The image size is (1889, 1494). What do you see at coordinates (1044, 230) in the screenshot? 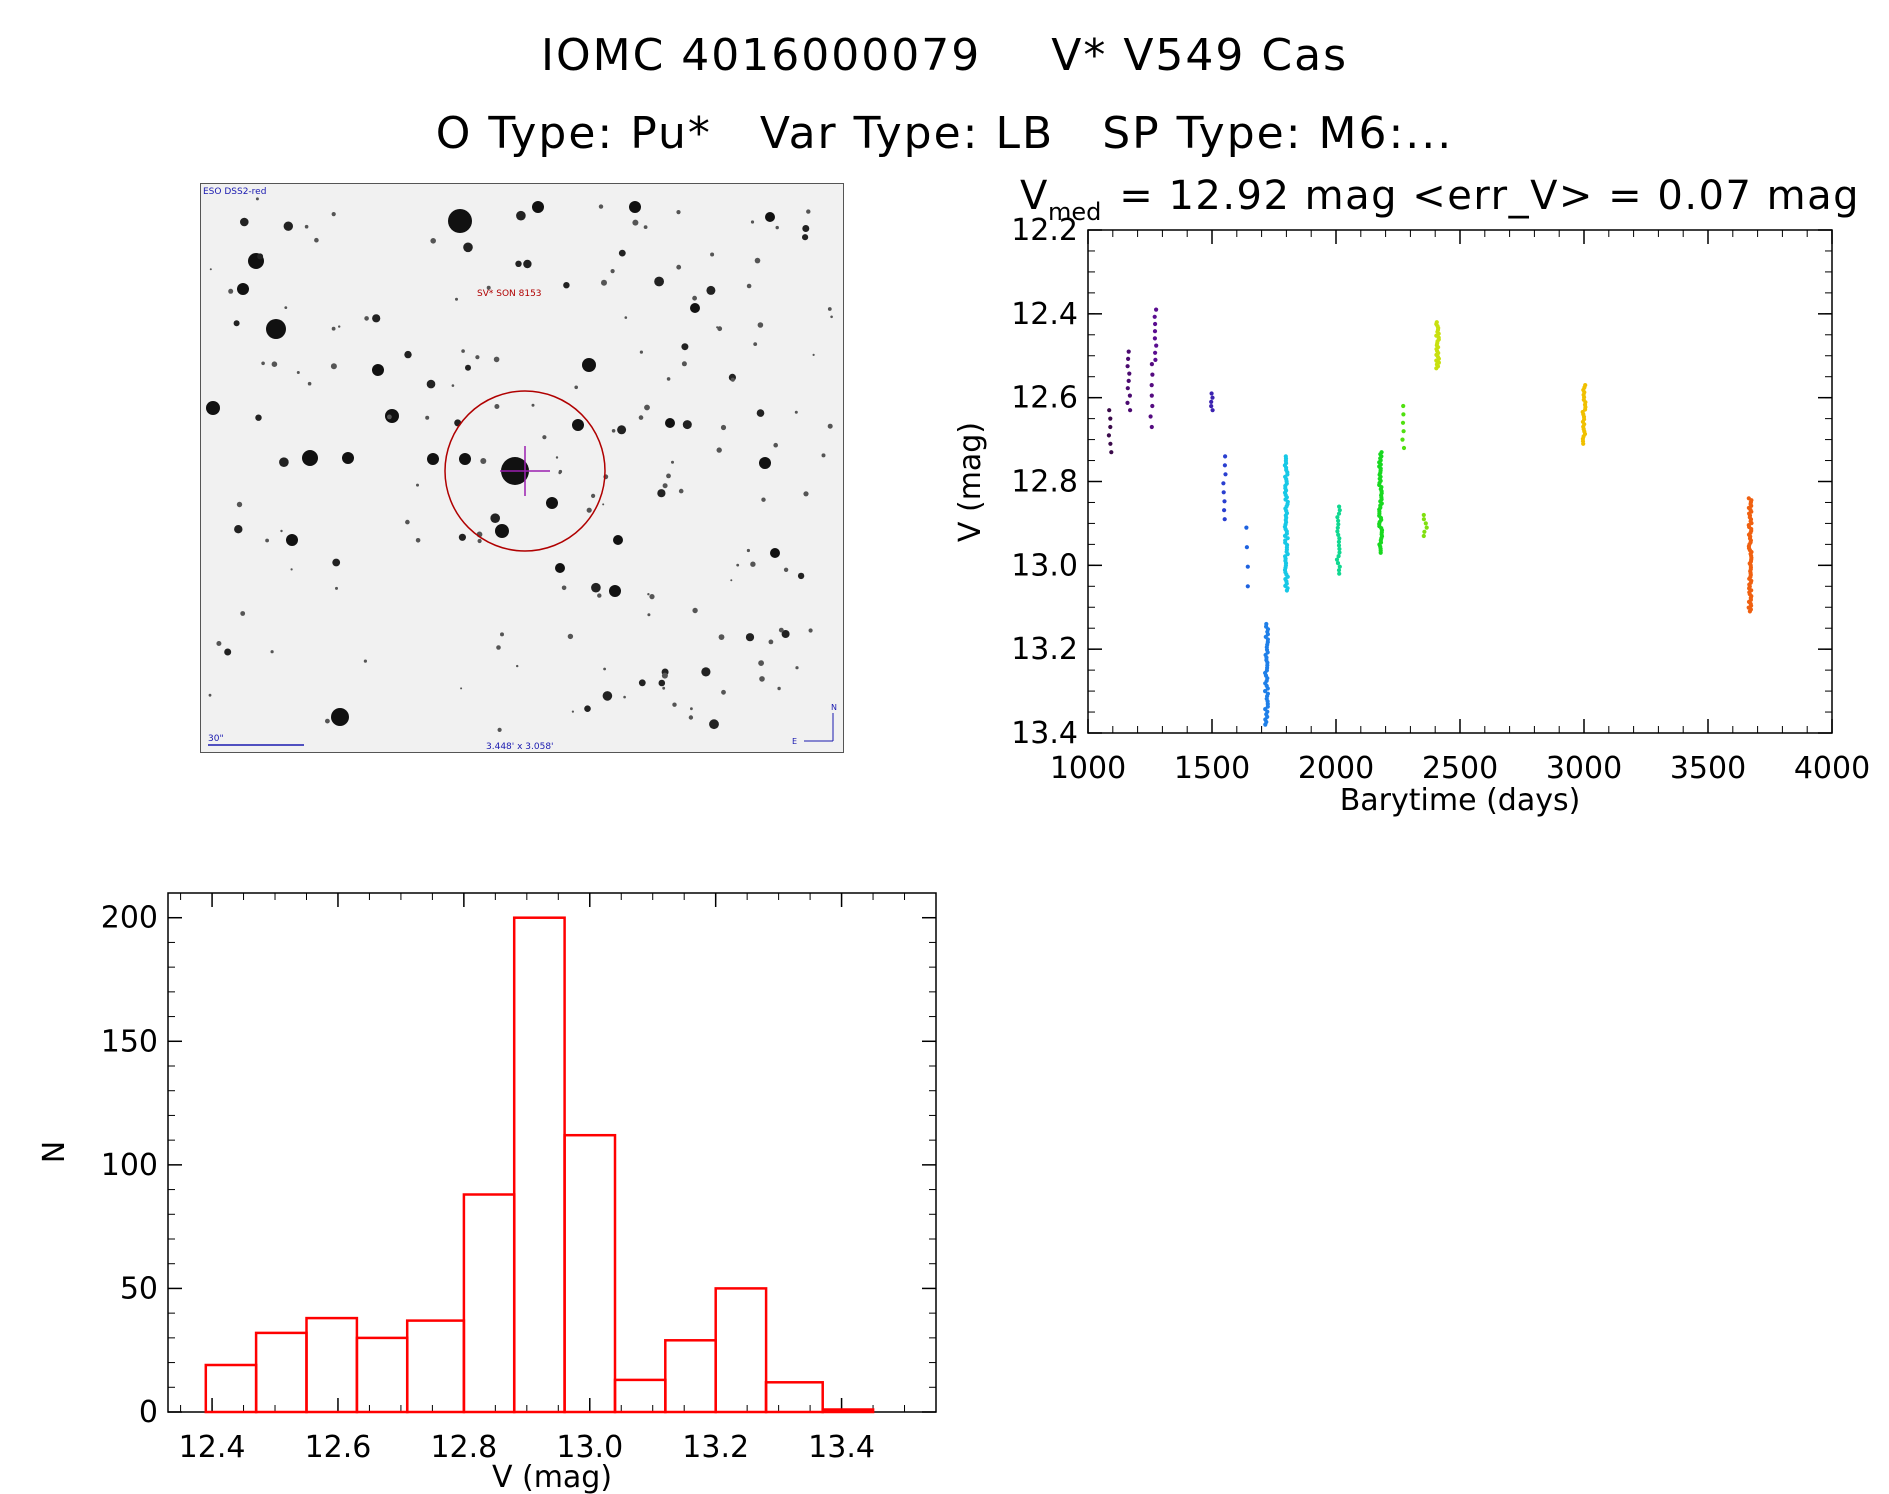
I see `y-tick-label: 12.2` at bounding box center [1044, 230].